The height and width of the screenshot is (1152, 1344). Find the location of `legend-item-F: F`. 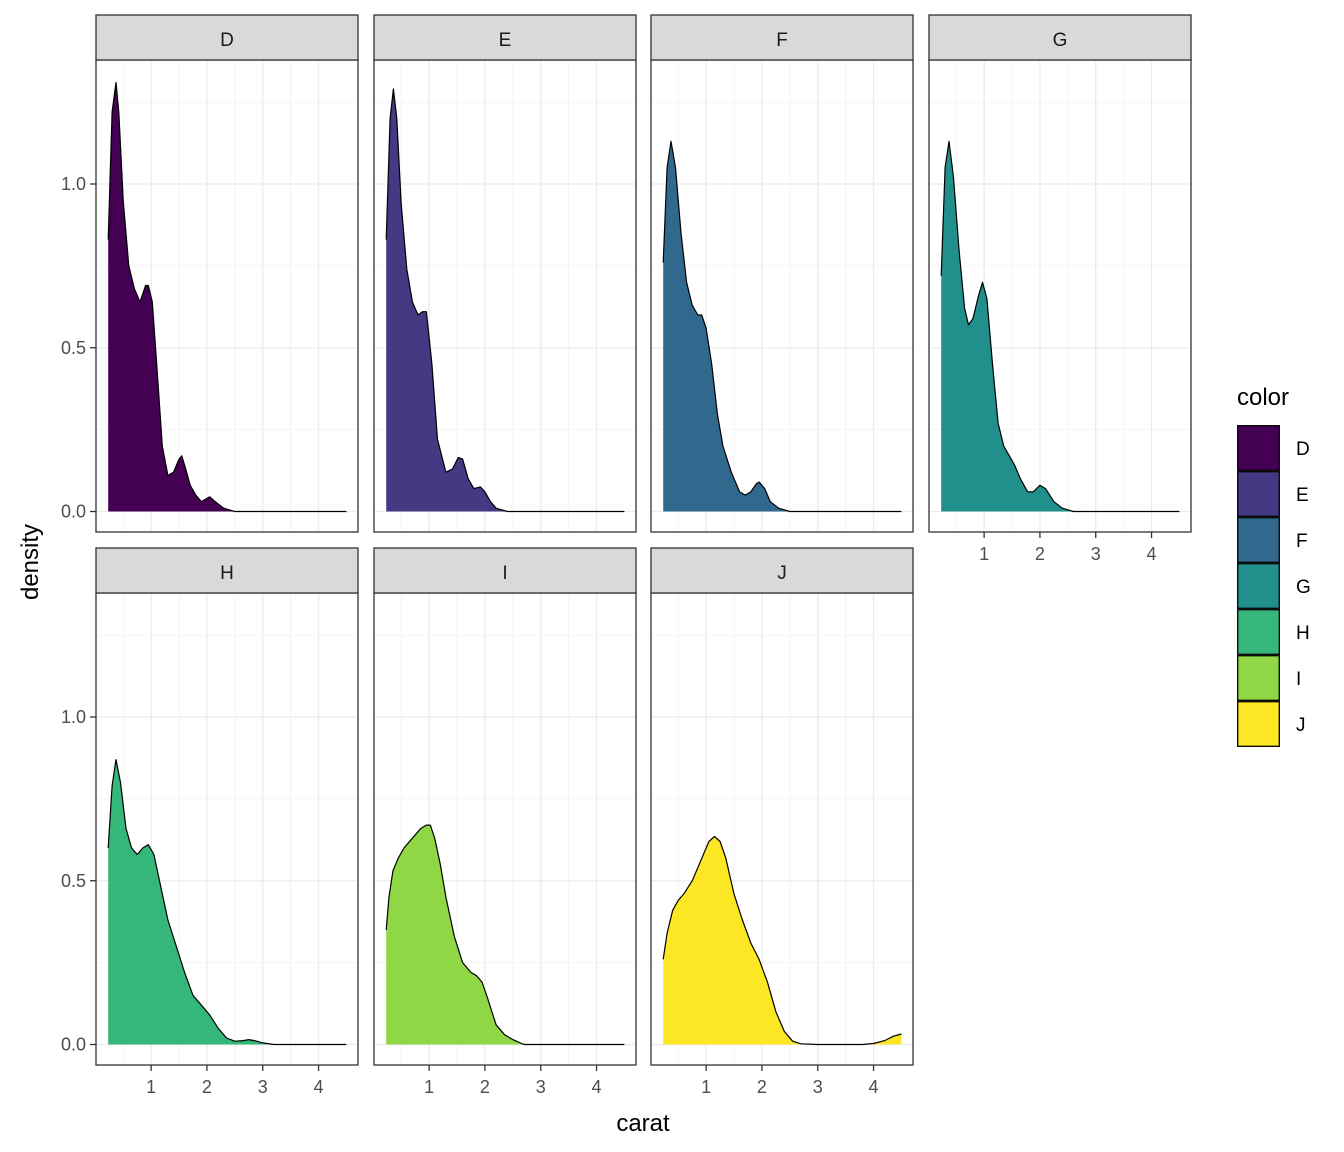

legend-item-F: F is located at coordinates (1272, 540).